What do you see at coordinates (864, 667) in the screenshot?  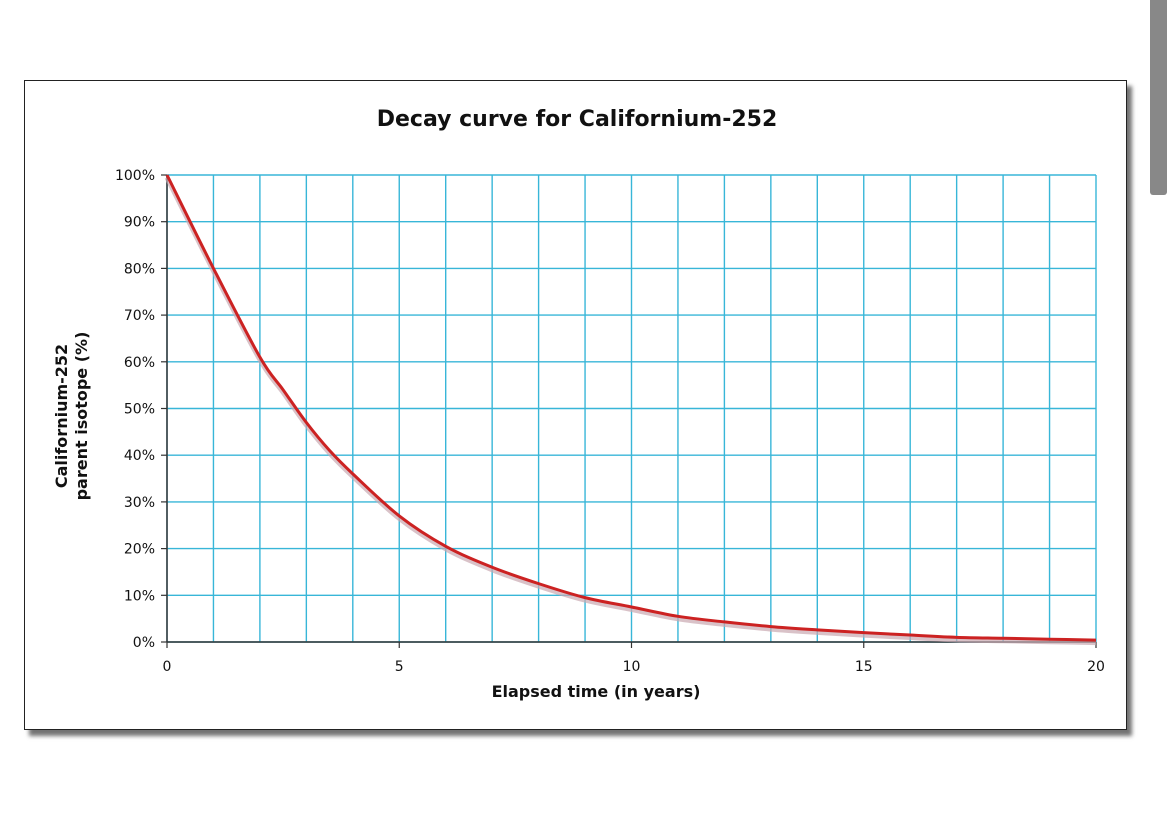 I see `x-tick-label: 15` at bounding box center [864, 667].